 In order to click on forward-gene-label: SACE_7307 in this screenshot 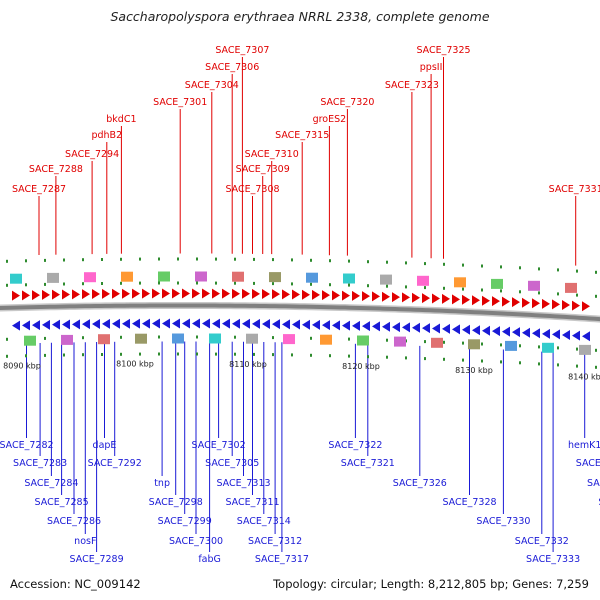, I will do `click(242, 50)`.